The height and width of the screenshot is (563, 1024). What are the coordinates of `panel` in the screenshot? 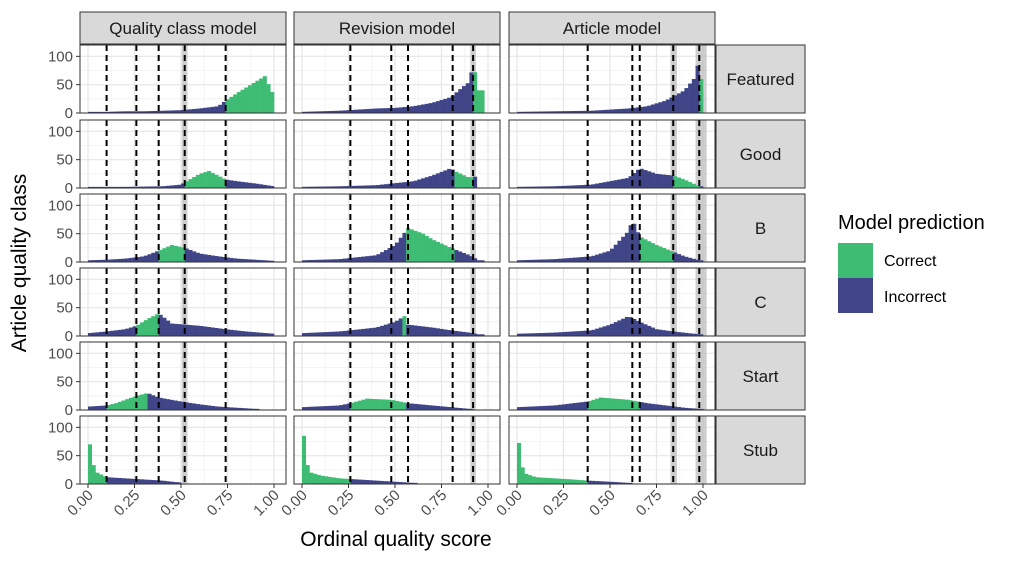 It's located at (183, 154).